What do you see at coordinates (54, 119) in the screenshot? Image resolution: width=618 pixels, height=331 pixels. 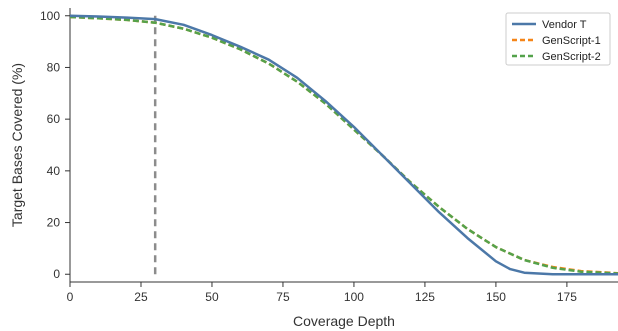 I see `y-tick-label: 60` at bounding box center [54, 119].